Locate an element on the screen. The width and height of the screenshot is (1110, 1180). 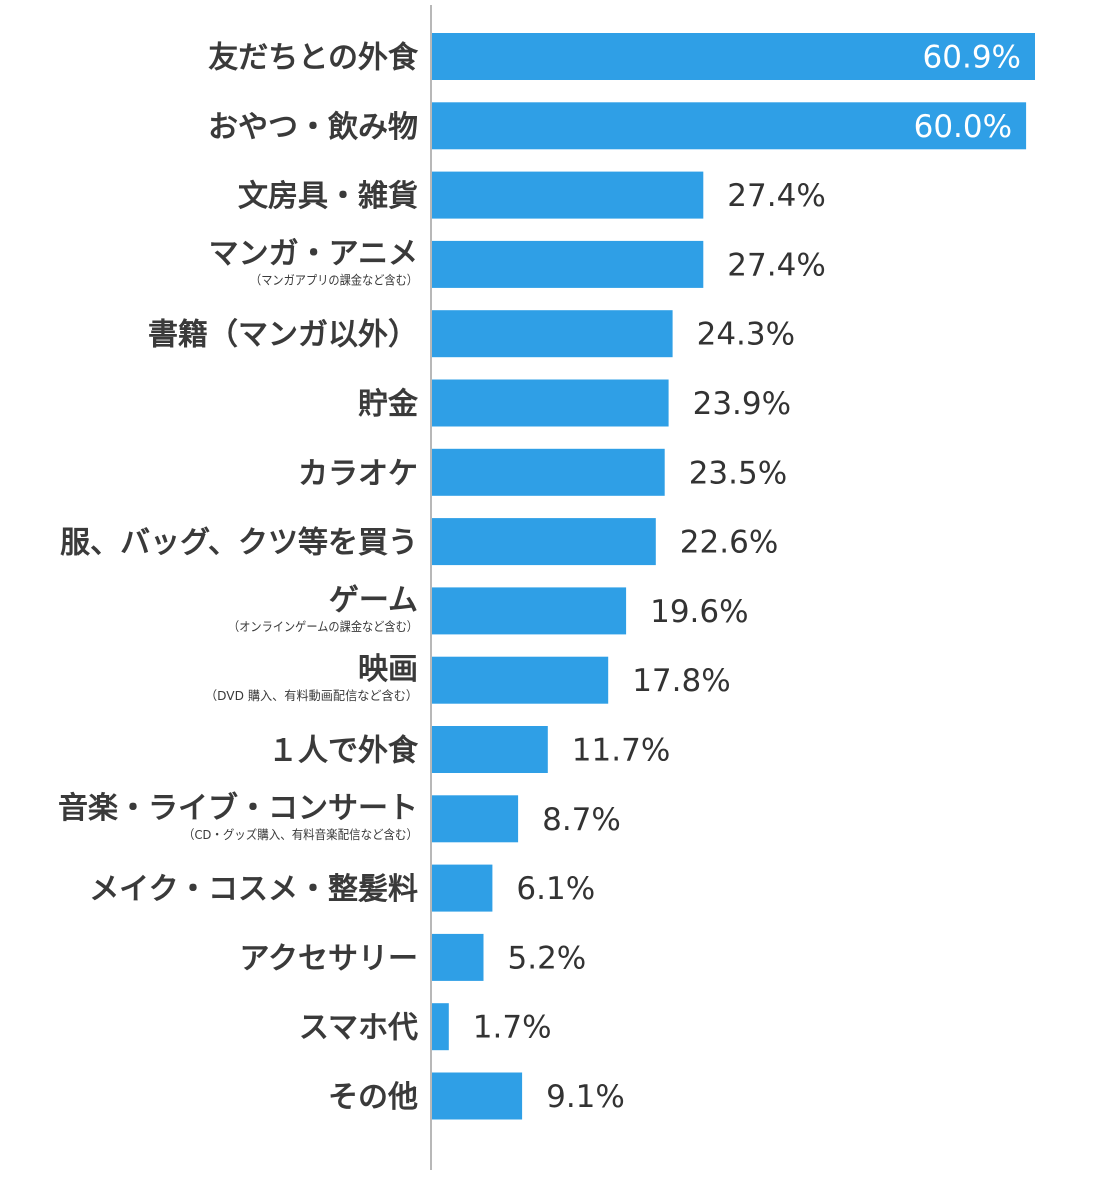
value-label: 17.8% is located at coordinates (681, 681).